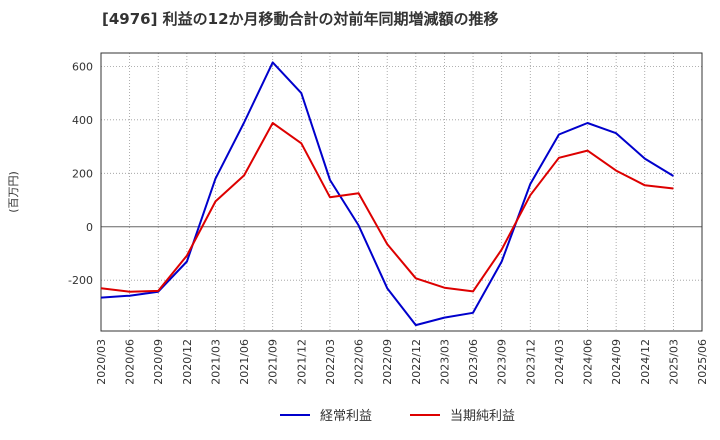  Describe the element at coordinates (215, 362) in the screenshot. I see `x-tick-label: 2021/03` at that location.